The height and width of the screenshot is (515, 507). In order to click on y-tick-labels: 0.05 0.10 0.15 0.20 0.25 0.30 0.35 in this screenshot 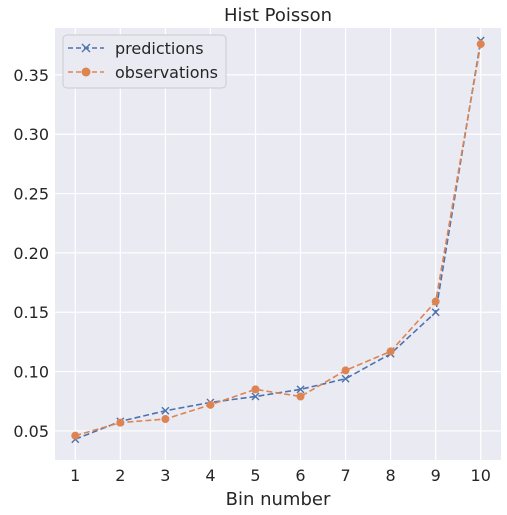, I will do `click(31, 253)`.